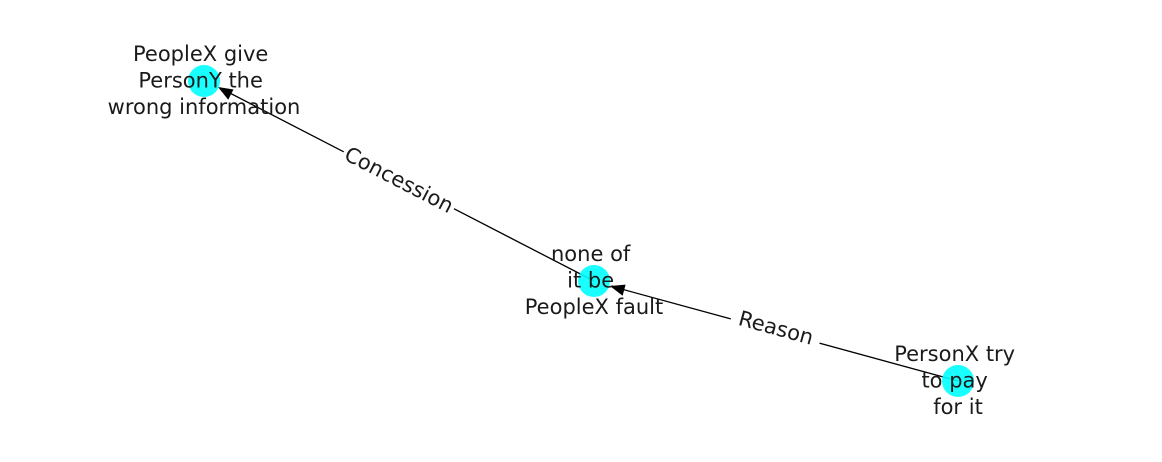  What do you see at coordinates (954, 354) in the screenshot?
I see `node-label-line: PersonX try` at bounding box center [954, 354].